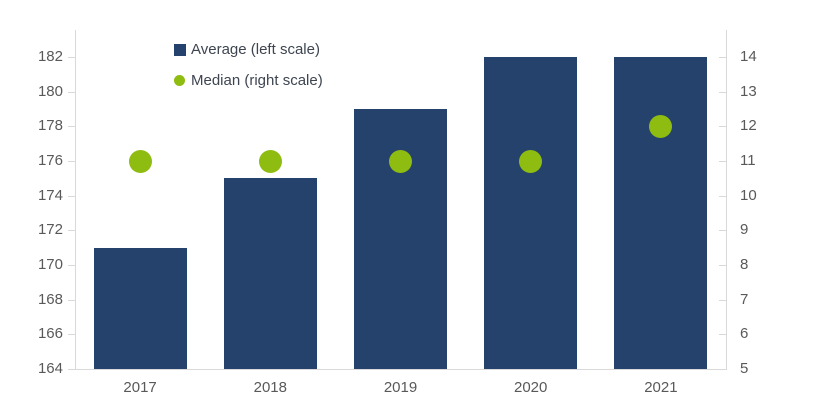 Image resolution: width=828 pixels, height=414 pixels. Describe the element at coordinates (50, 56) in the screenshot. I see `left-axis-tick-label: 182` at that location.